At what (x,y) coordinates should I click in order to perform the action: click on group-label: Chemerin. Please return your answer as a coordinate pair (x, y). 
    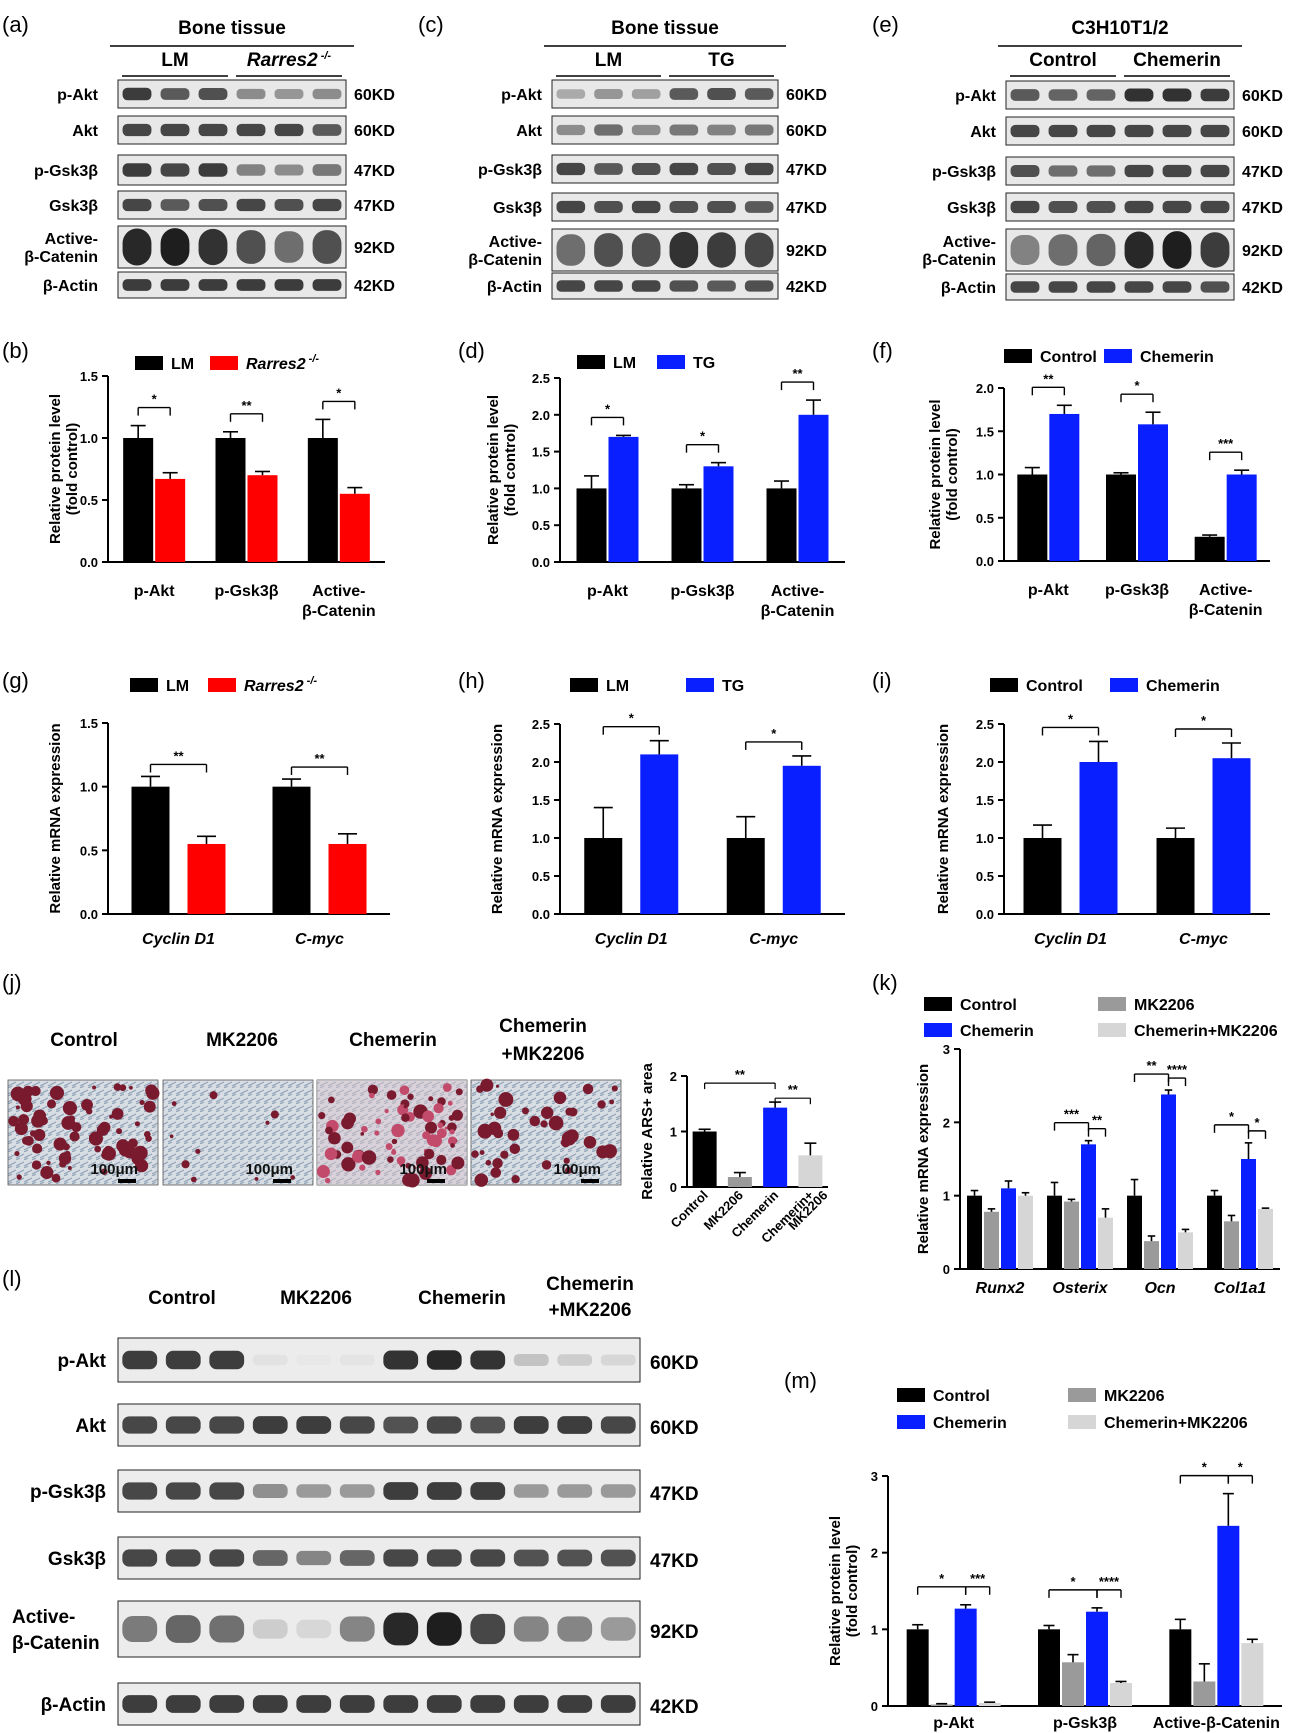
    Looking at the image, I should click on (1177, 60).